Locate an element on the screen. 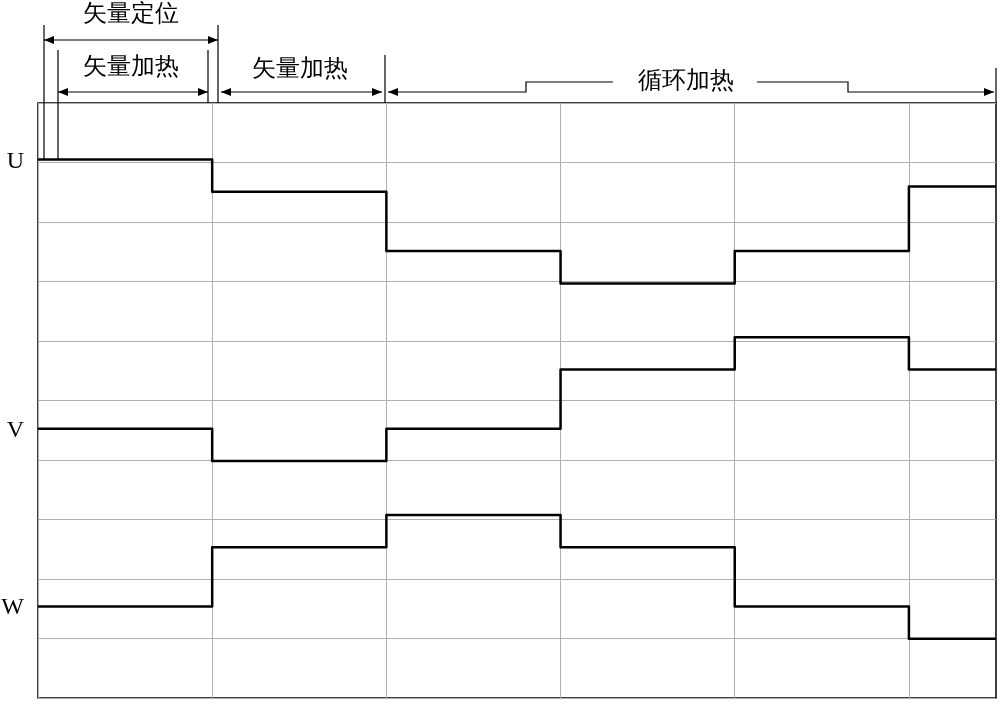  text: 矢量定位 is located at coordinates (131, 13).